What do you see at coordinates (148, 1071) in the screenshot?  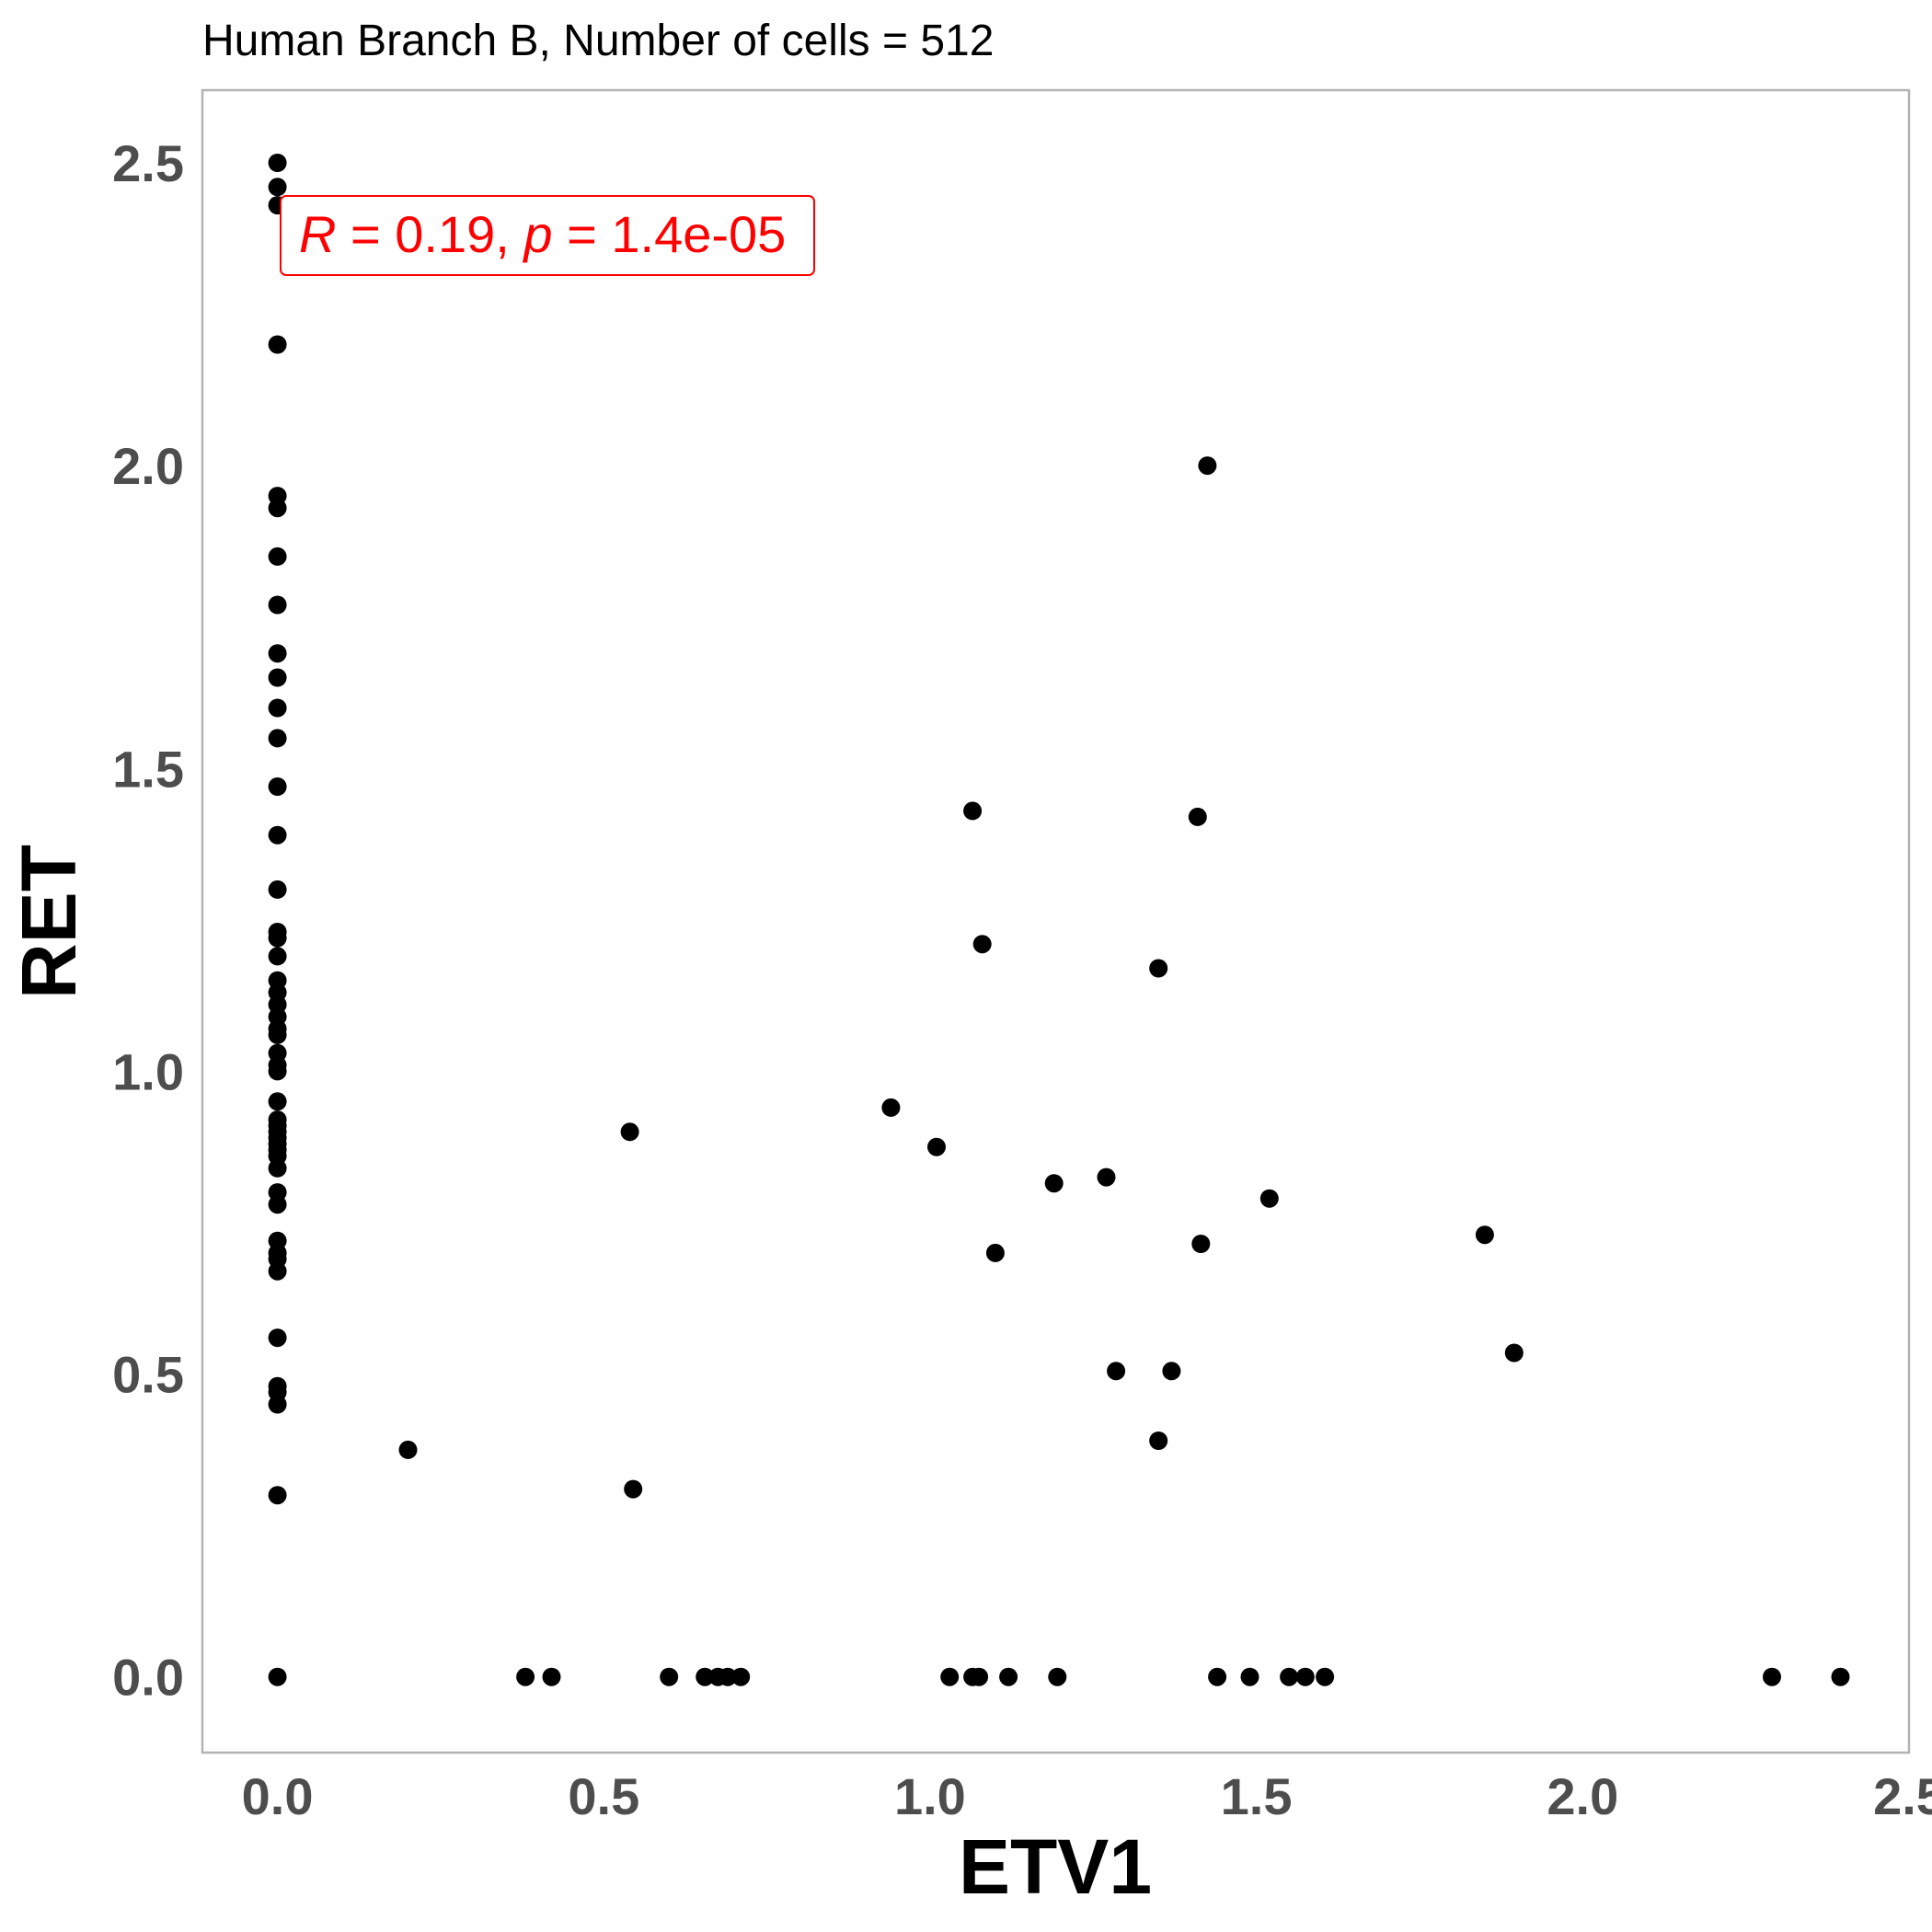 I see `y-tick-label: 1.0` at bounding box center [148, 1071].